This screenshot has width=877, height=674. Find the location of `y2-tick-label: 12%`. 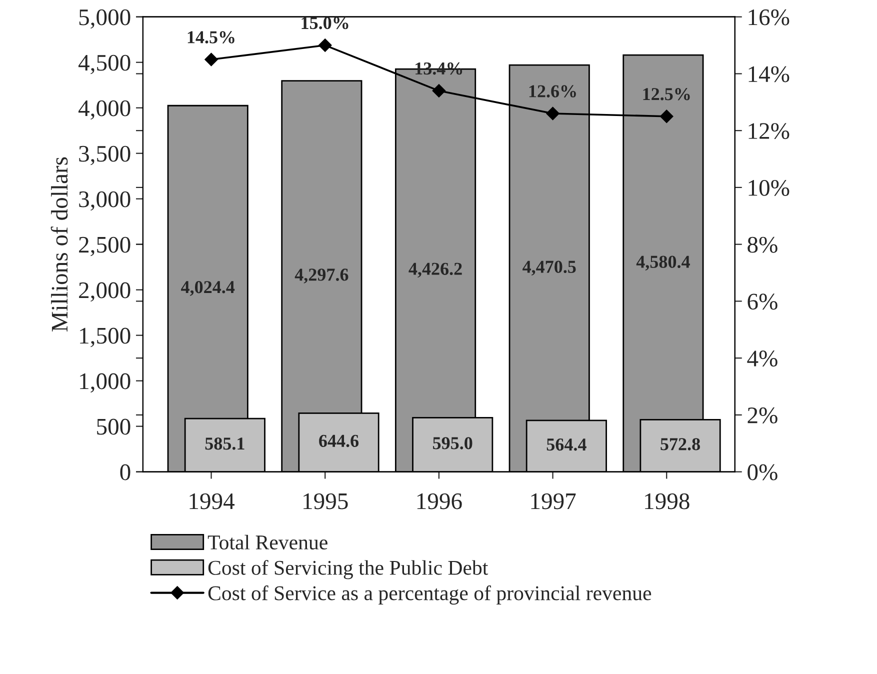

y2-tick-label: 12% is located at coordinates (769, 131).